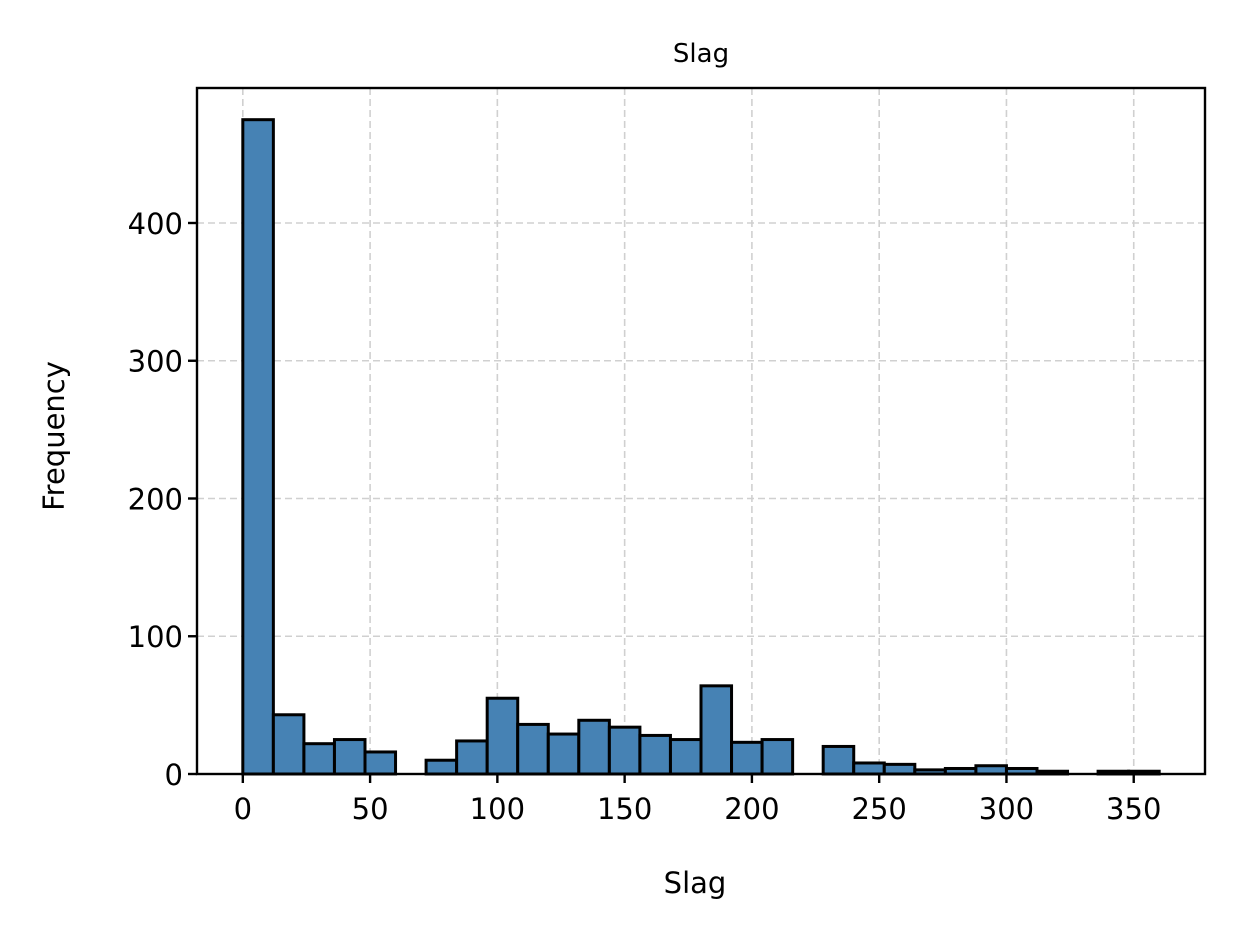 The image size is (1234, 934). What do you see at coordinates (54, 436) in the screenshot?
I see `y-axis-label: Frequency` at bounding box center [54, 436].